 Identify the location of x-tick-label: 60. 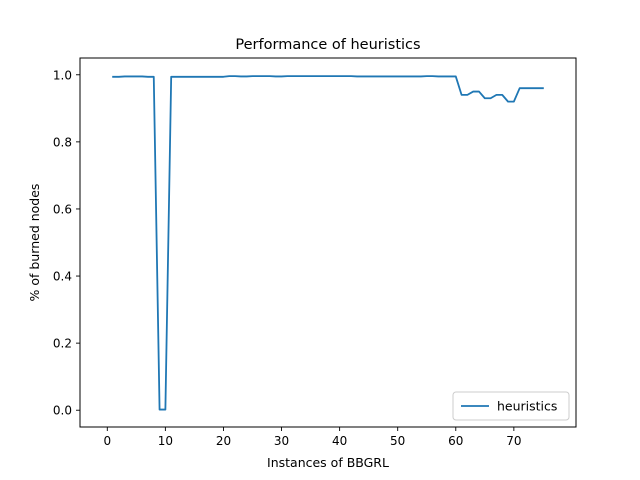
(455, 441).